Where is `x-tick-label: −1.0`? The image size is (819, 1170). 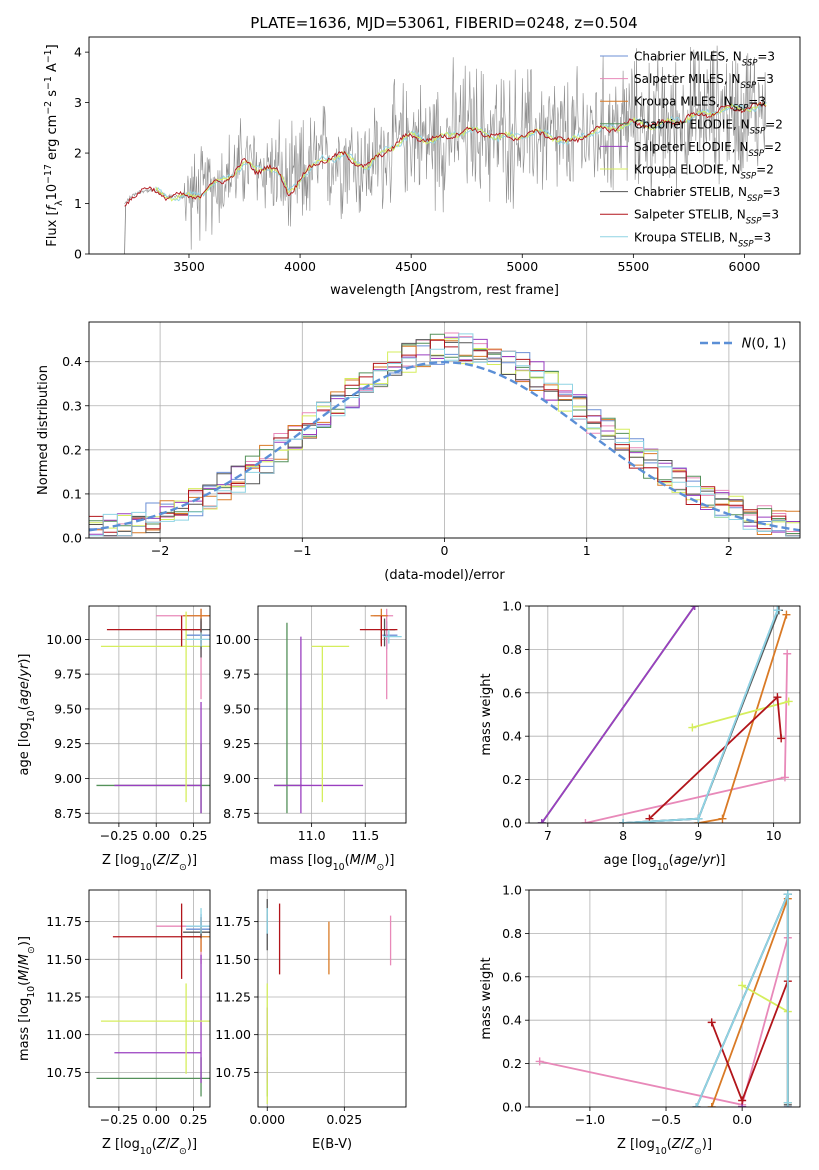
x-tick-label: −1.0 is located at coordinates (590, 1119).